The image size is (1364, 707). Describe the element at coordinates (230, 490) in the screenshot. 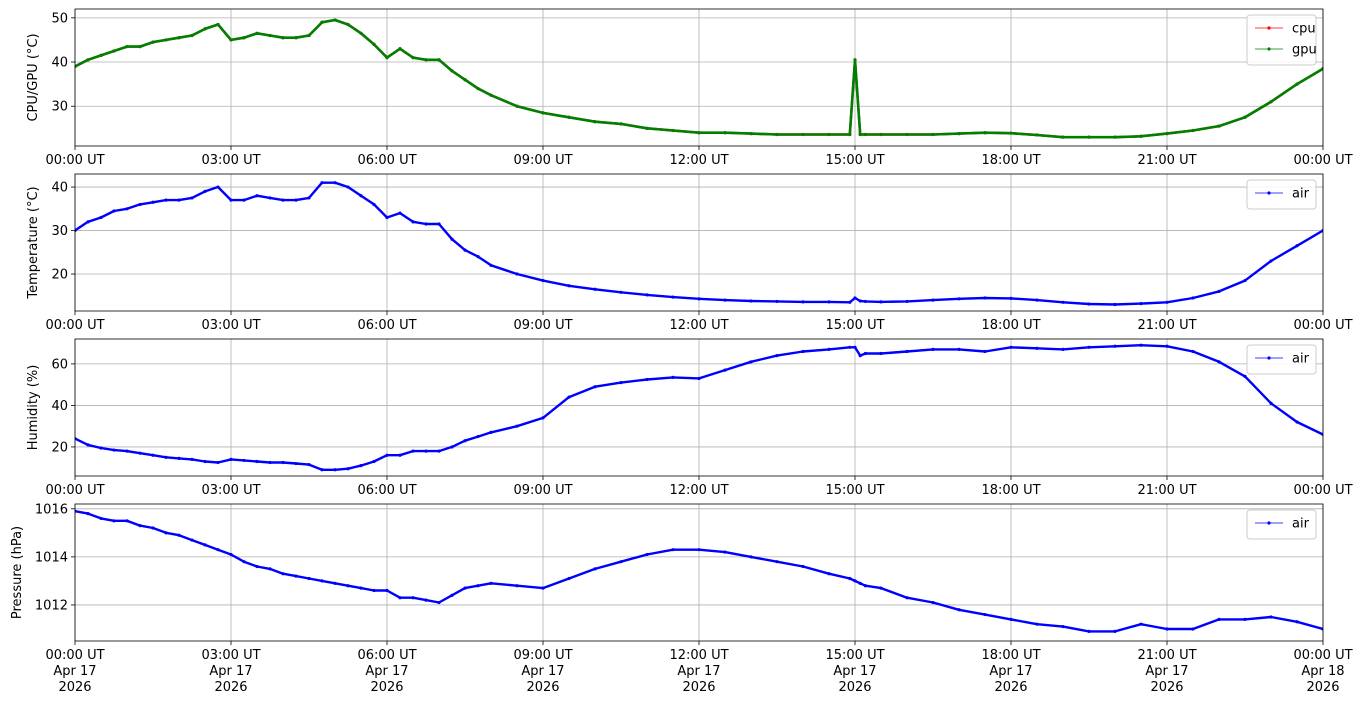

I see `x-tick-label: 03:00 UT` at that location.